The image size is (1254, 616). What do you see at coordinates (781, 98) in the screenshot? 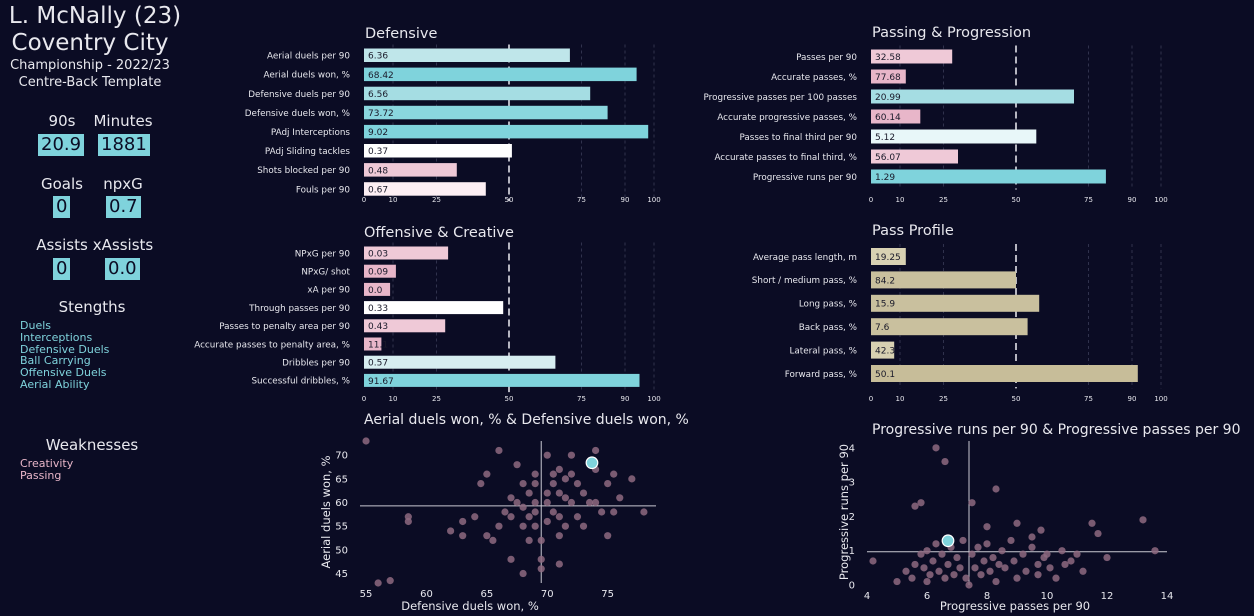
I see `bar-category-label: Progressive passes per 100 passes` at bounding box center [781, 98].